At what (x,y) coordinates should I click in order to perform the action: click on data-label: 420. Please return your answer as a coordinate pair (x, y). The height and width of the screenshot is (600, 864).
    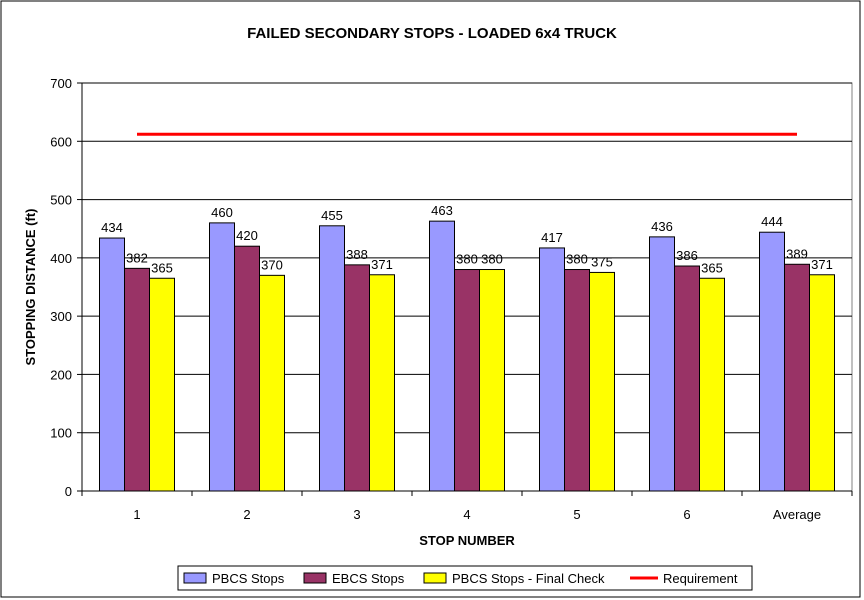
    Looking at the image, I should click on (247, 235).